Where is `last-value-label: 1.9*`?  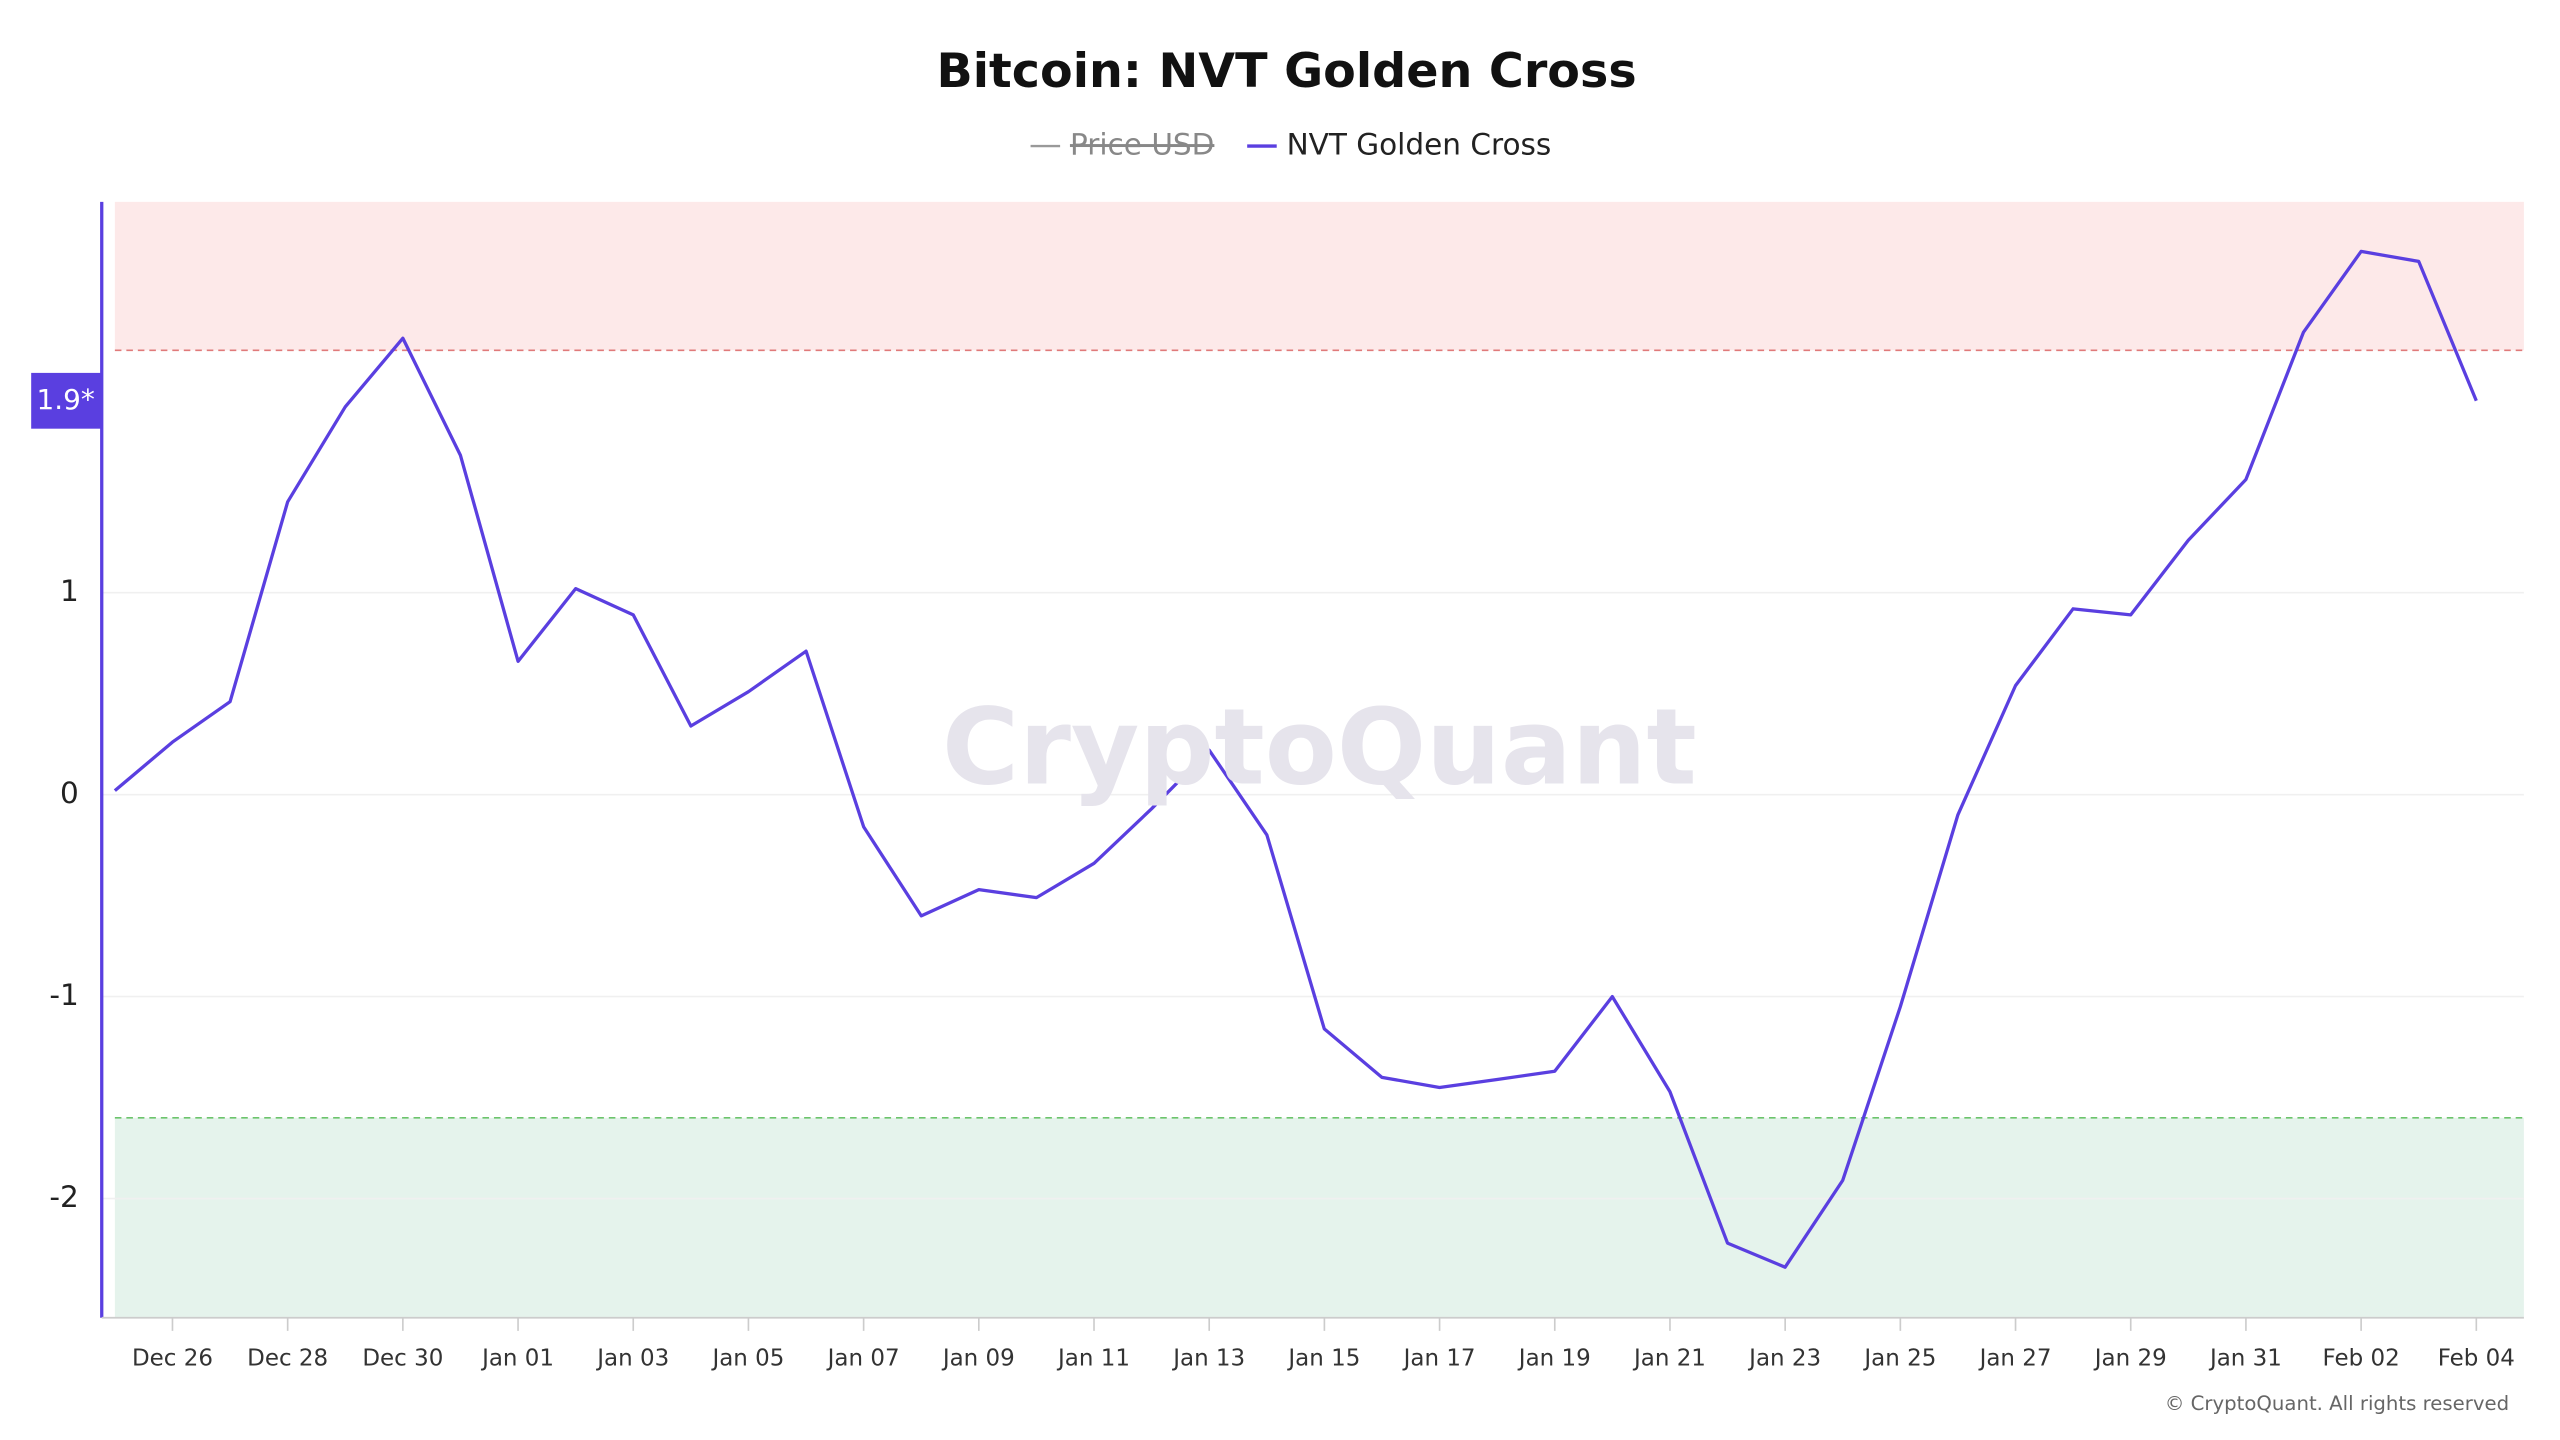
last-value-label: 1.9* is located at coordinates (66, 399).